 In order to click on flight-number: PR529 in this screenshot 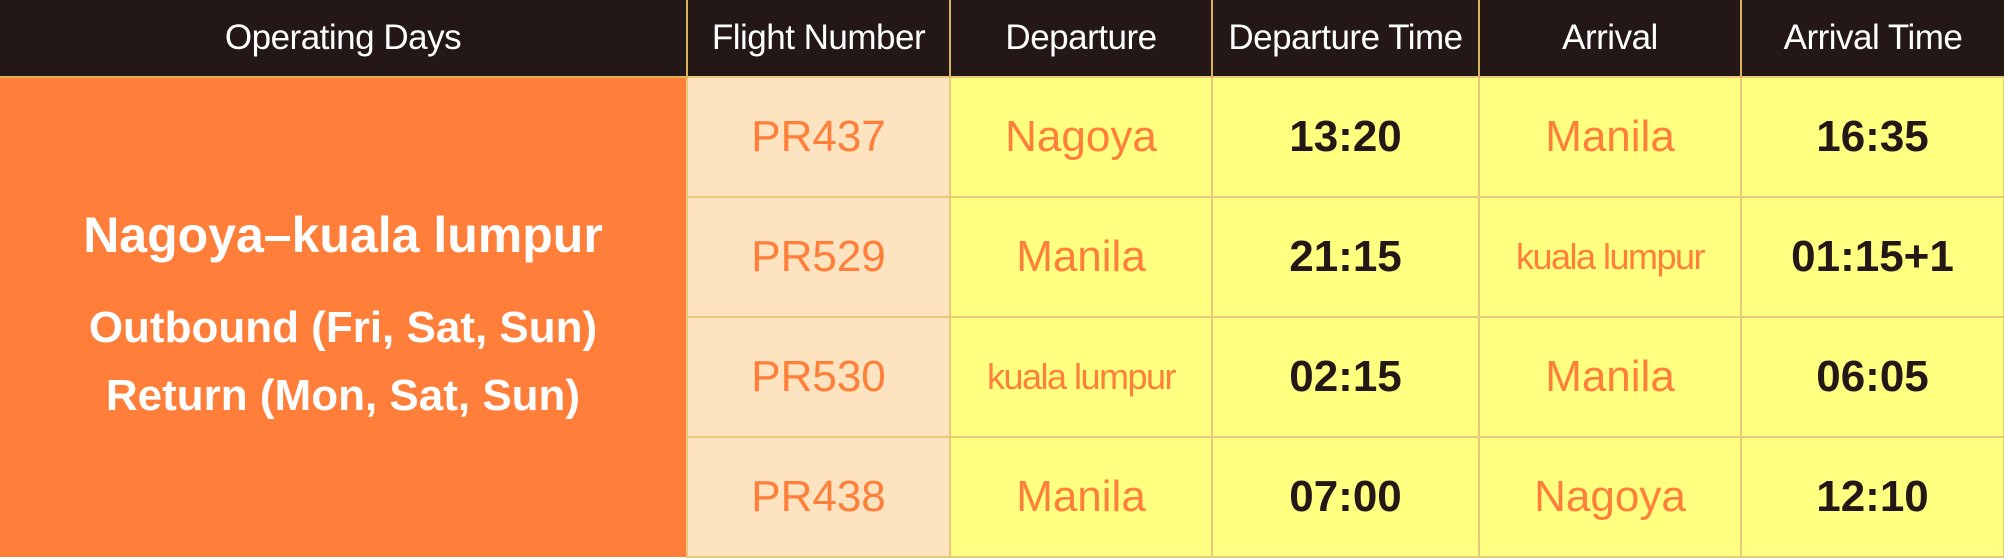, I will do `click(818, 257)`.